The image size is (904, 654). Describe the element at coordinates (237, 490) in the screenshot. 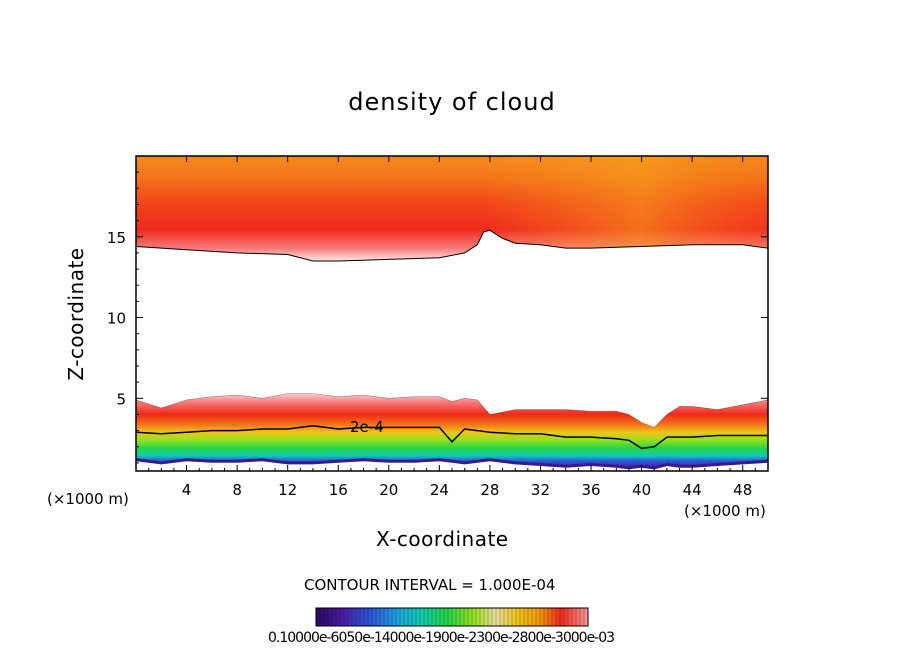

I see `x-tick-label: 8` at that location.